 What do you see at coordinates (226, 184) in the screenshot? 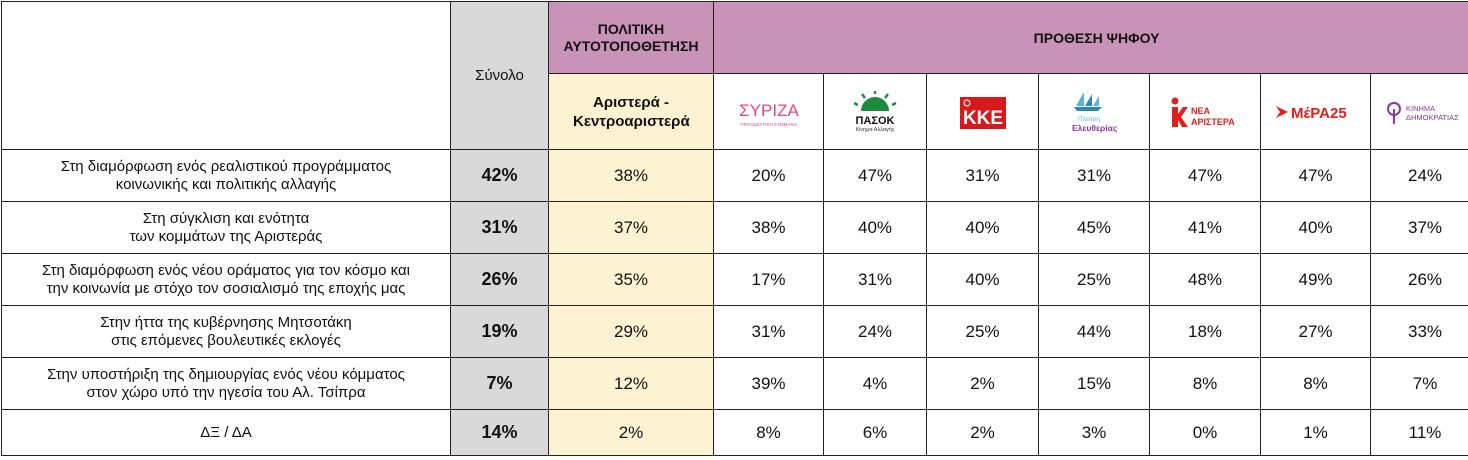
I see `row-label-line: κοινωνικής και πολιτικής αλλαγής` at bounding box center [226, 184].